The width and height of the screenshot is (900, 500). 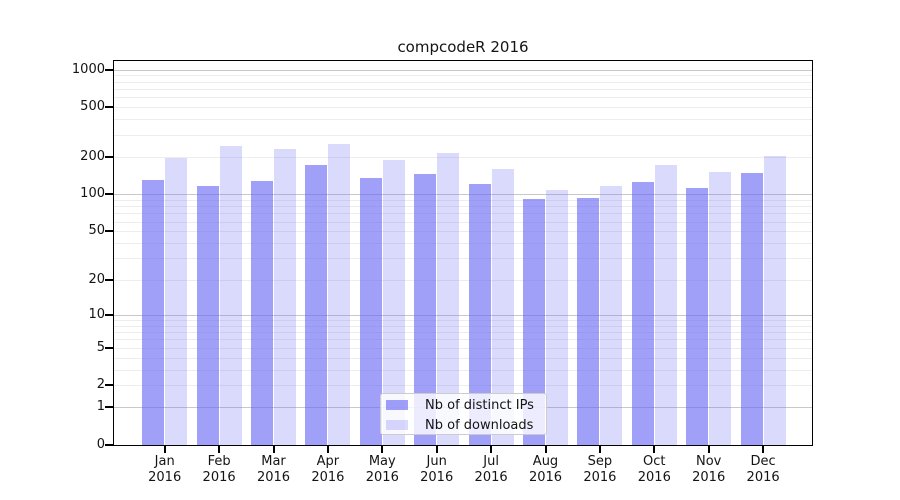 What do you see at coordinates (274, 470) in the screenshot?
I see `x-axis-tick-label: Mar 2016` at bounding box center [274, 470].